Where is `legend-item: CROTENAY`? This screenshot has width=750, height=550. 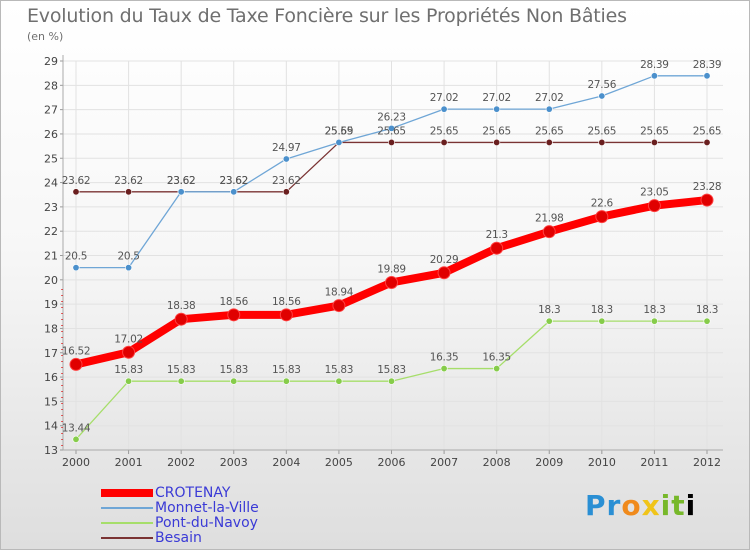 legend-item: CROTENAY is located at coordinates (180, 492).